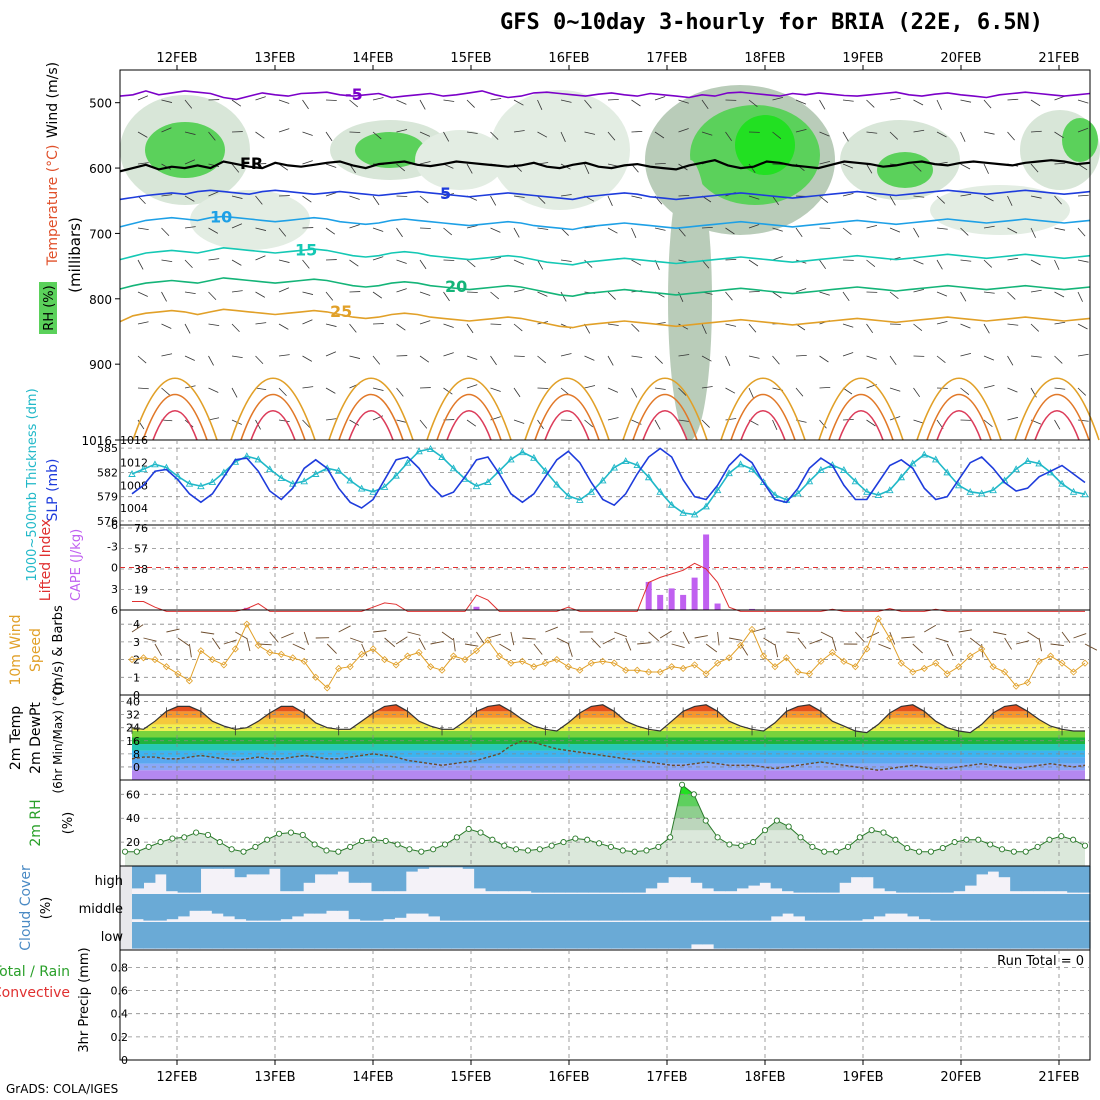 The width and height of the screenshot is (1100, 1100). I want to click on isotherm-line, so click(605, 256).